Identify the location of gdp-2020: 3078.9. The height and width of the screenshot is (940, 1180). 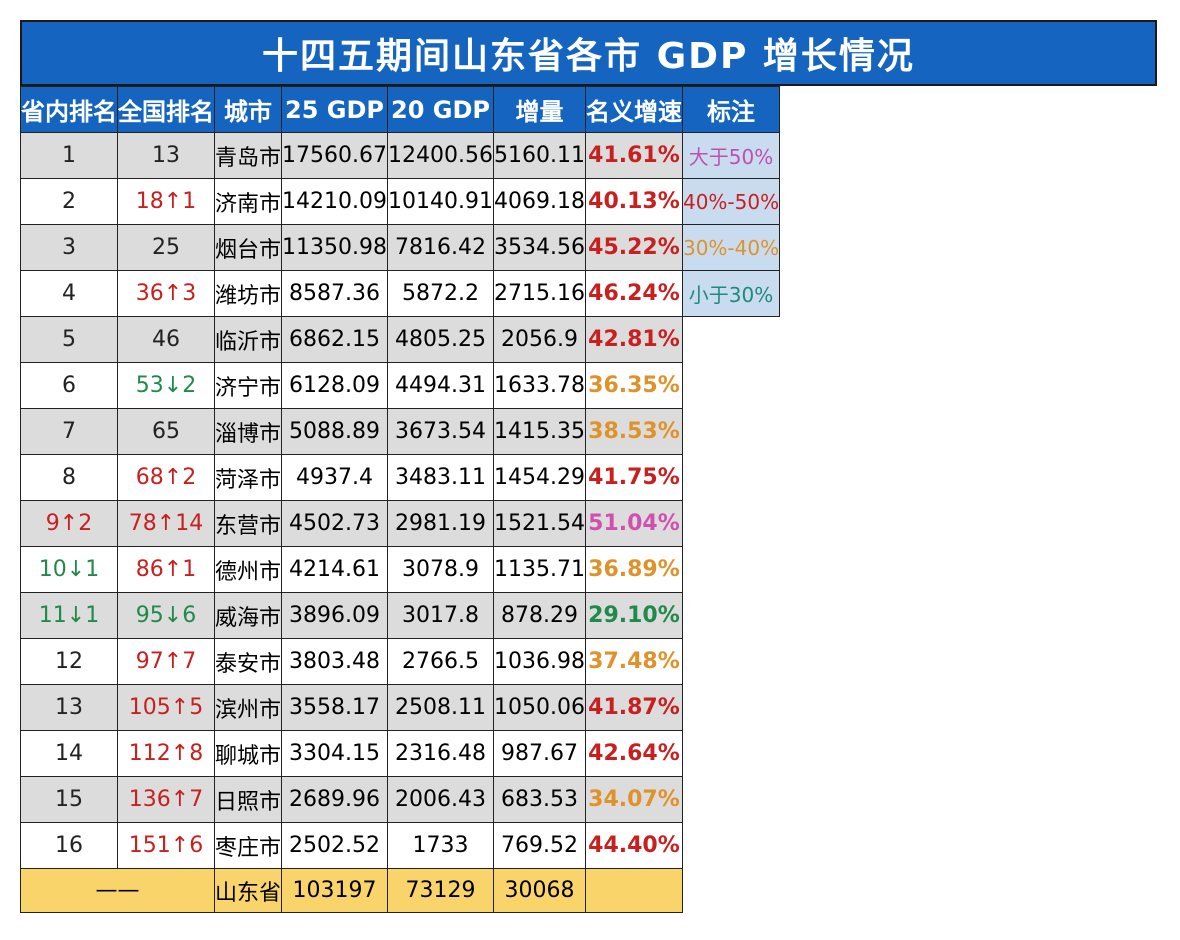
(440, 569).